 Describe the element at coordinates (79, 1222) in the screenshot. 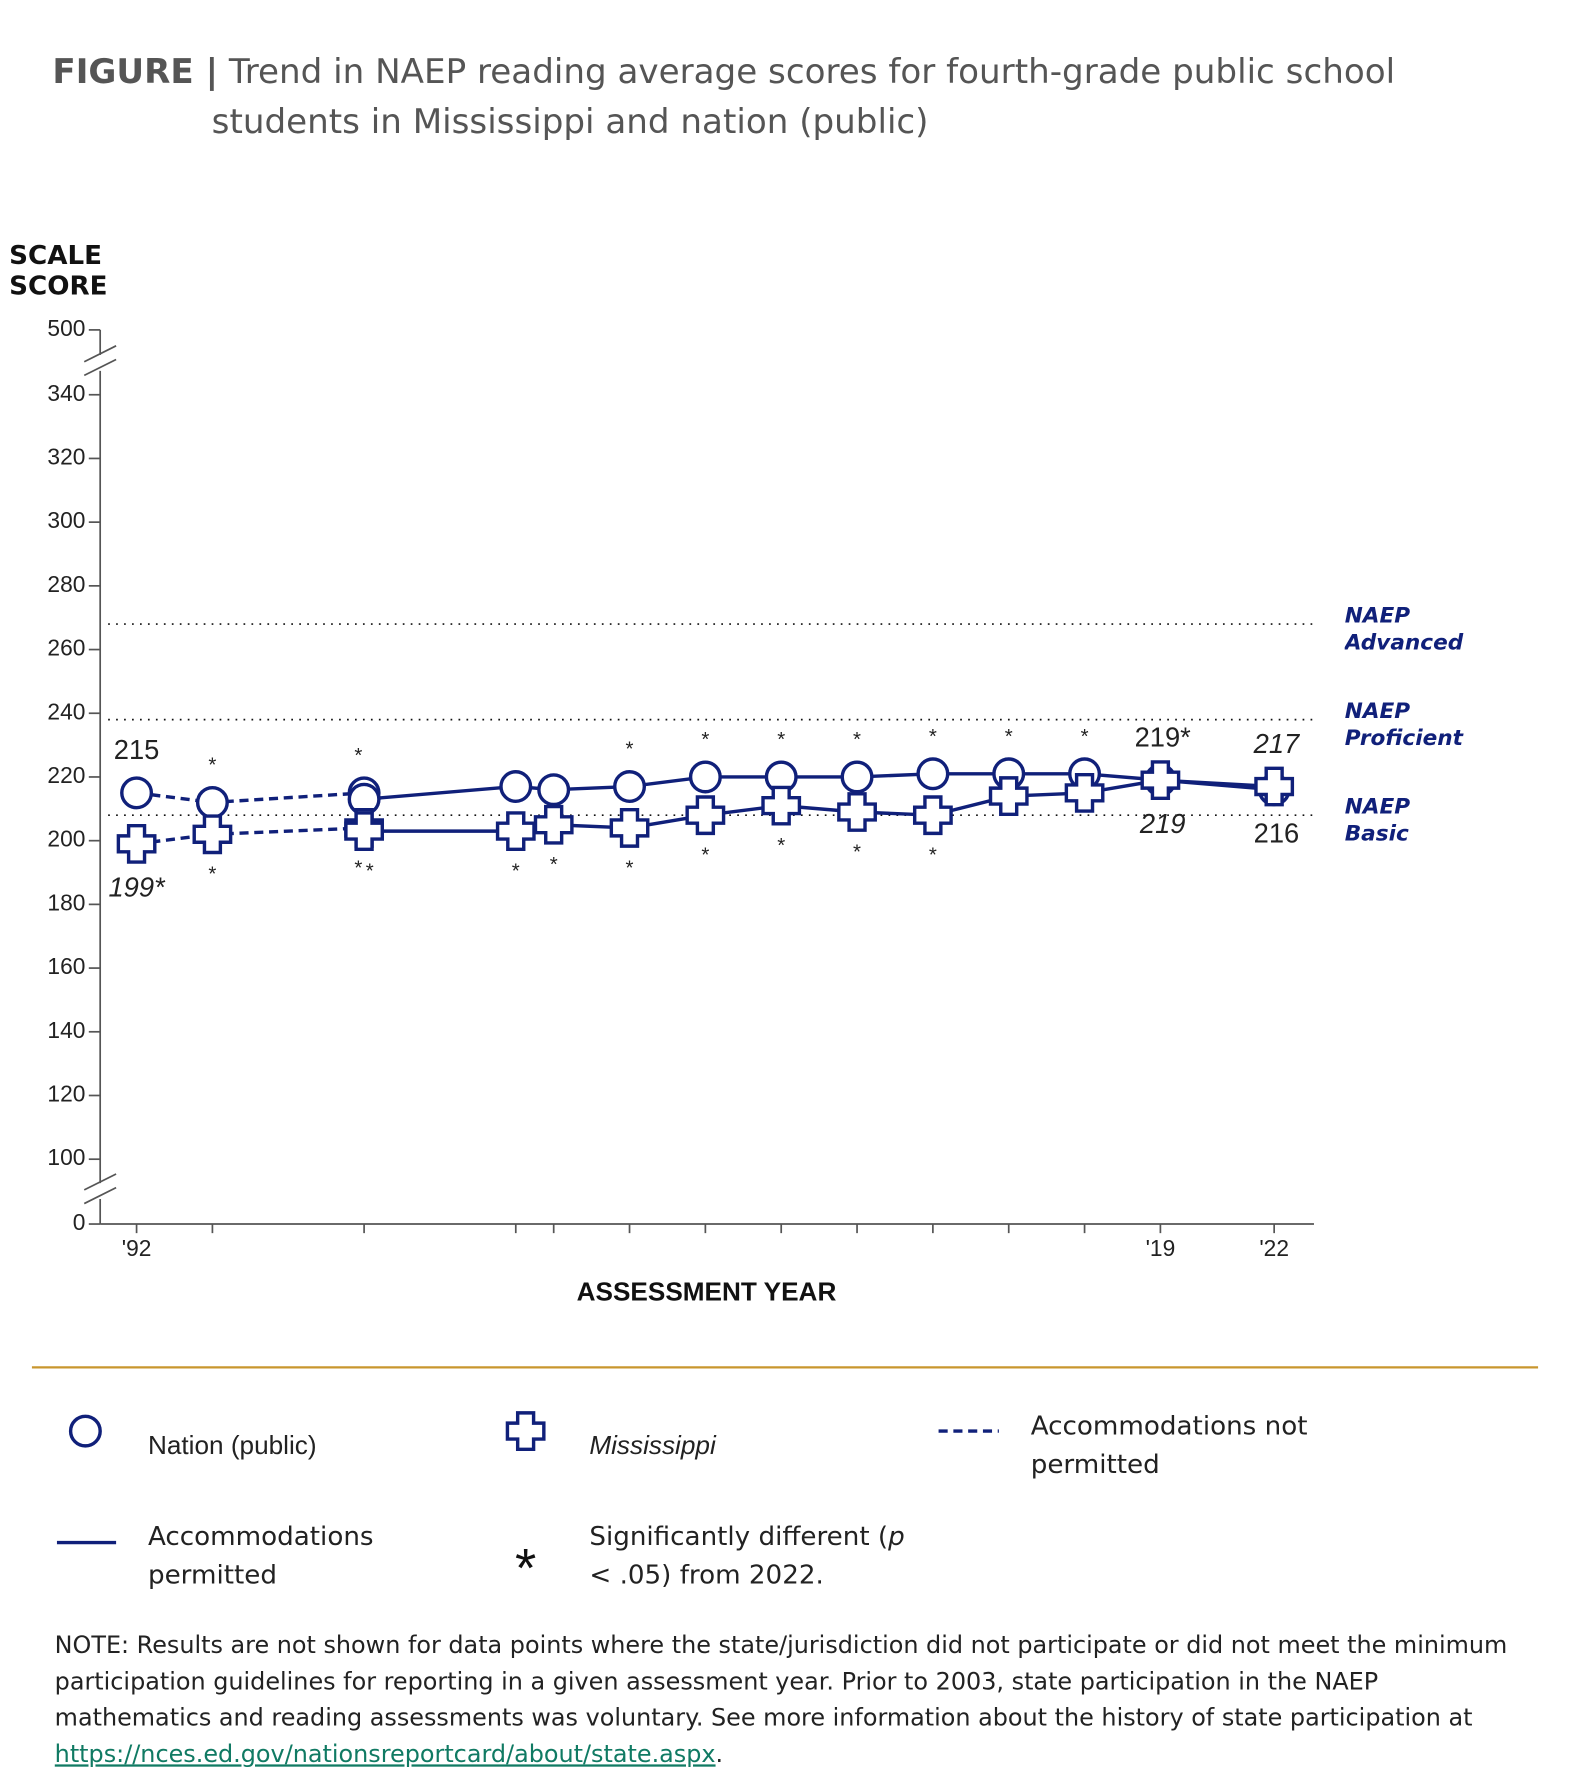

I see `y-tick-label: 0` at that location.